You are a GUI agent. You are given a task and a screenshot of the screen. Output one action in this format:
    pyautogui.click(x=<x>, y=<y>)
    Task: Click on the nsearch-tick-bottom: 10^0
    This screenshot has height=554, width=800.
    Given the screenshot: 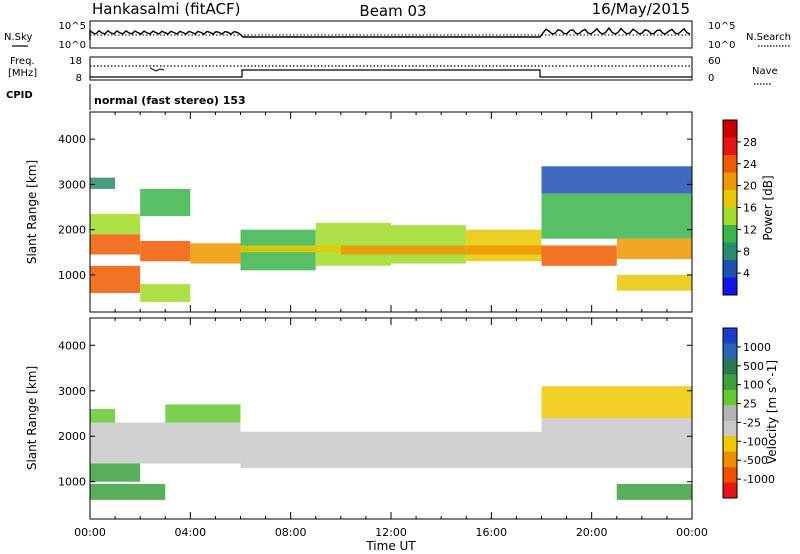 What is the action you would take?
    pyautogui.click(x=721, y=45)
    